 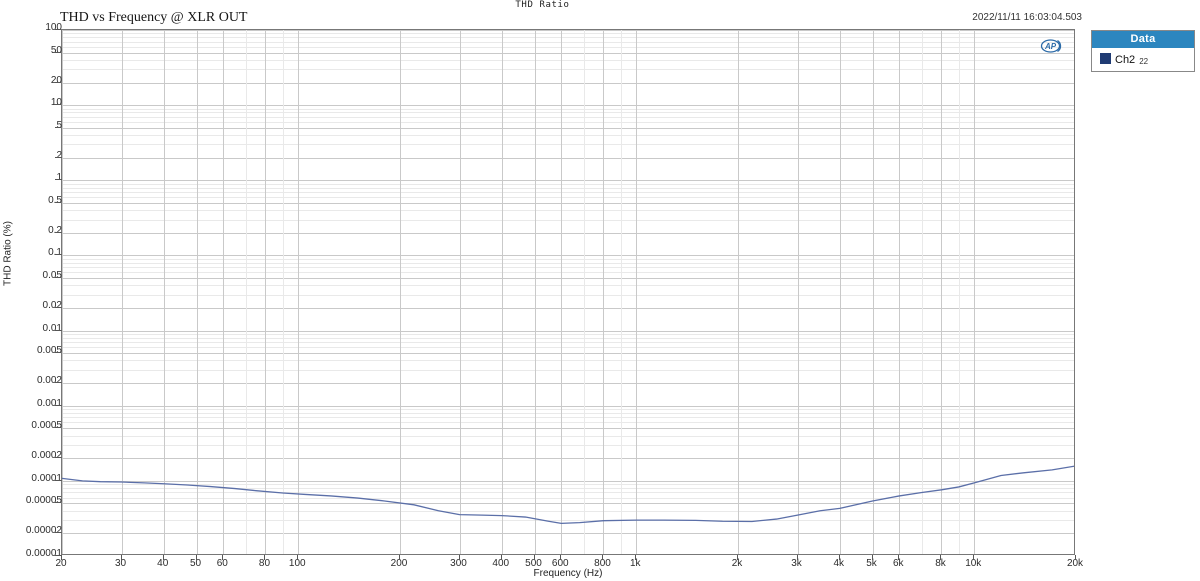 What do you see at coordinates (52, 328) in the screenshot?
I see `y-tick-label: 0.01` at bounding box center [52, 328].